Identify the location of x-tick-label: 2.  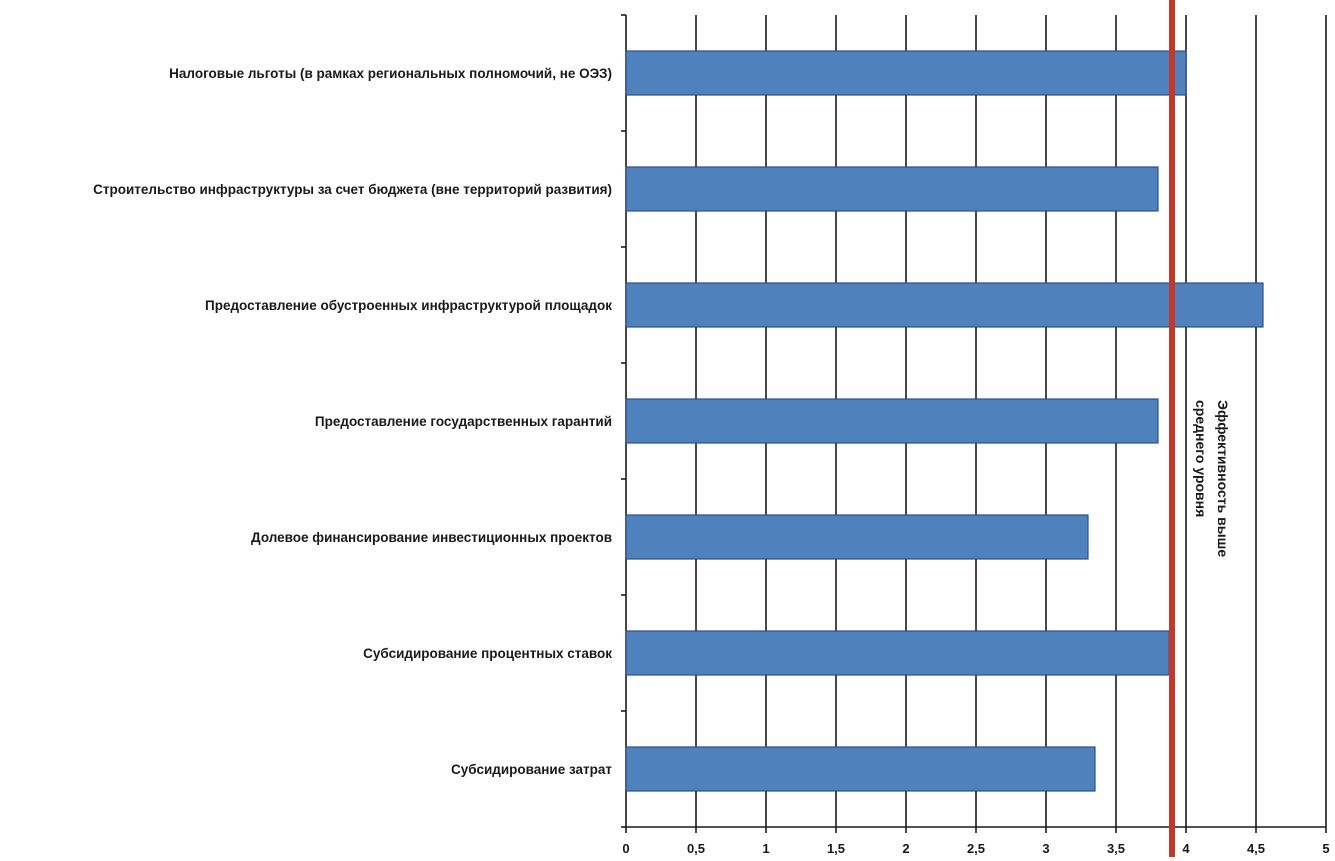
(905, 848).